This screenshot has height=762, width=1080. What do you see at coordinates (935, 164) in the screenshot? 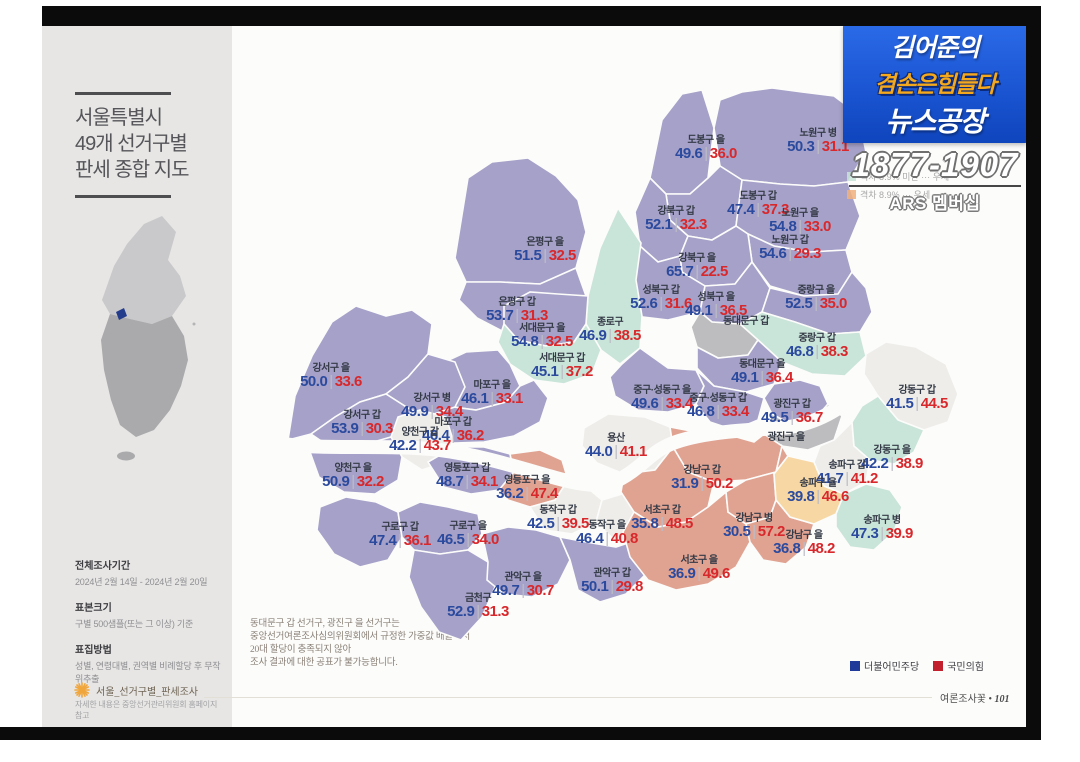
I see `ars-phone-number: 1877-1907` at bounding box center [935, 164].